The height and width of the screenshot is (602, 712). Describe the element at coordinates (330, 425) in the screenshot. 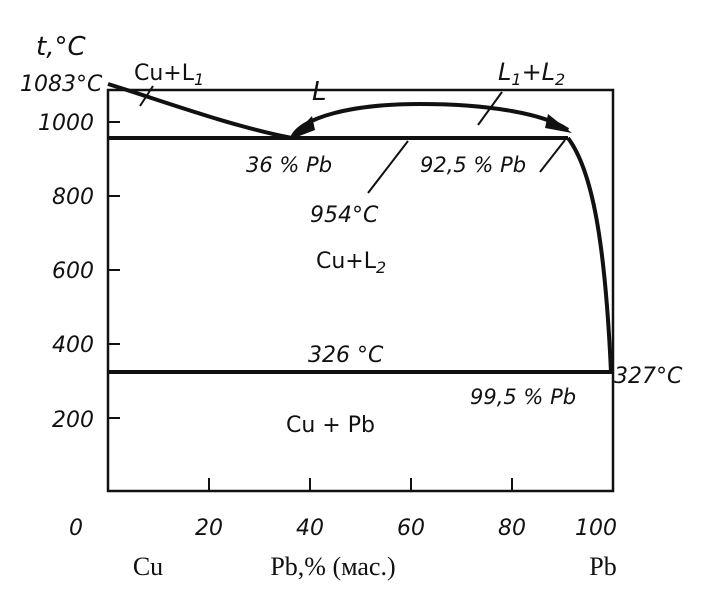

I see `region-cu-pb: Cu + Pb` at that location.